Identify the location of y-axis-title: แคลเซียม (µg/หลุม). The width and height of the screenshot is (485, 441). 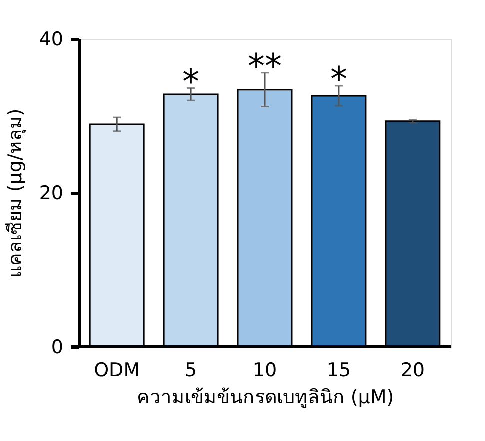
(16, 193).